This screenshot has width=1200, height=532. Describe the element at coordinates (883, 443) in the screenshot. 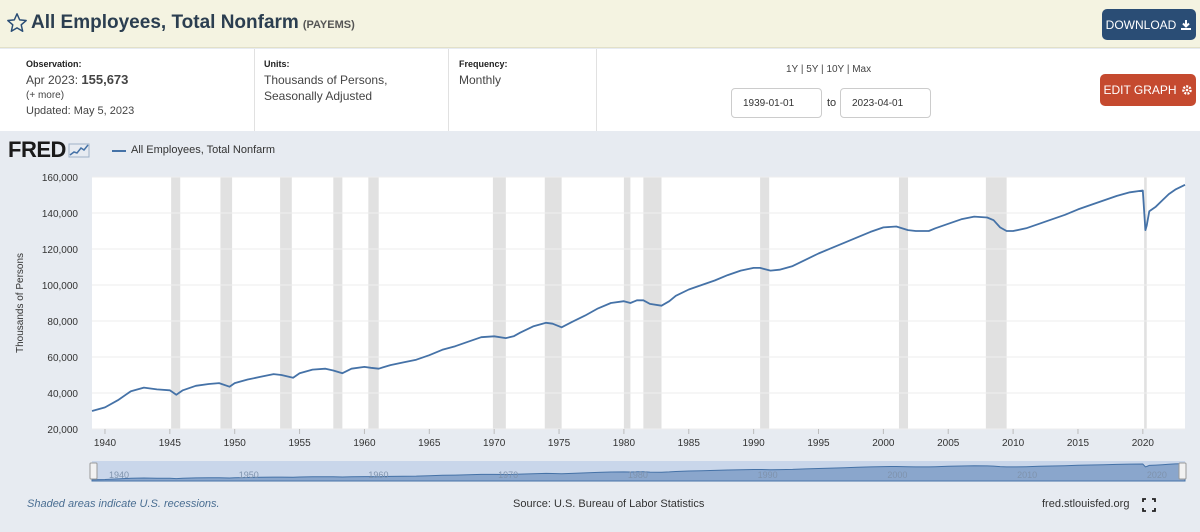

I see `x-tick-label: 2000` at that location.